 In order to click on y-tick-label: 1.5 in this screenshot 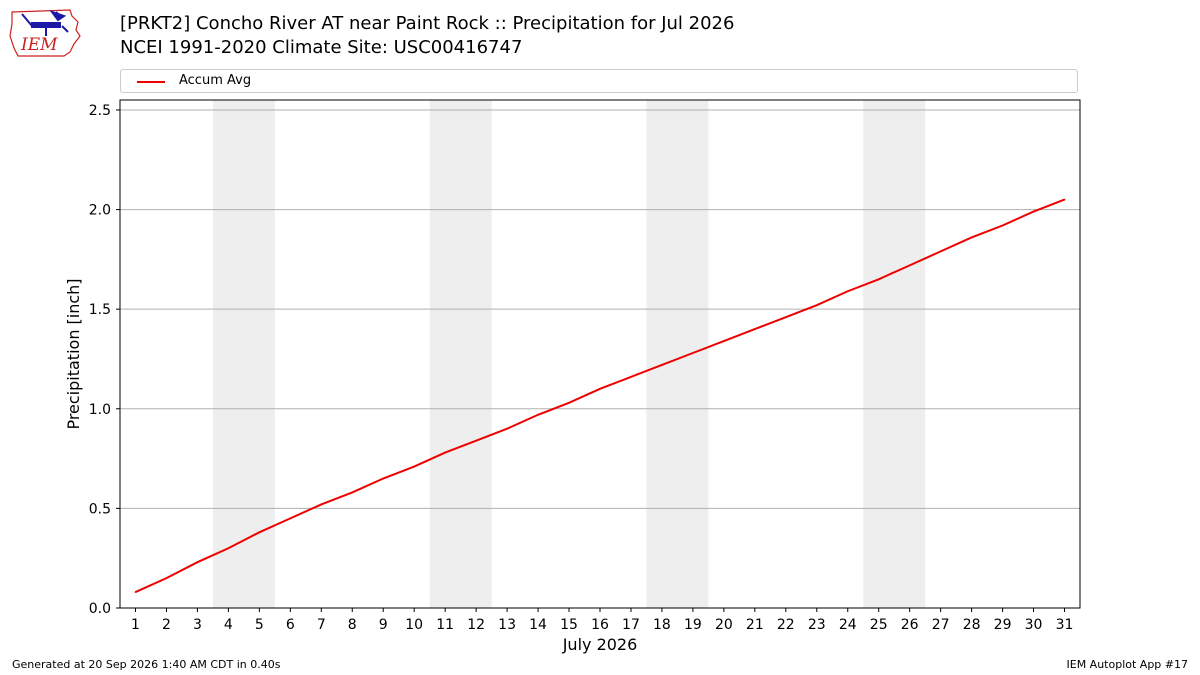, I will do `click(100, 310)`.